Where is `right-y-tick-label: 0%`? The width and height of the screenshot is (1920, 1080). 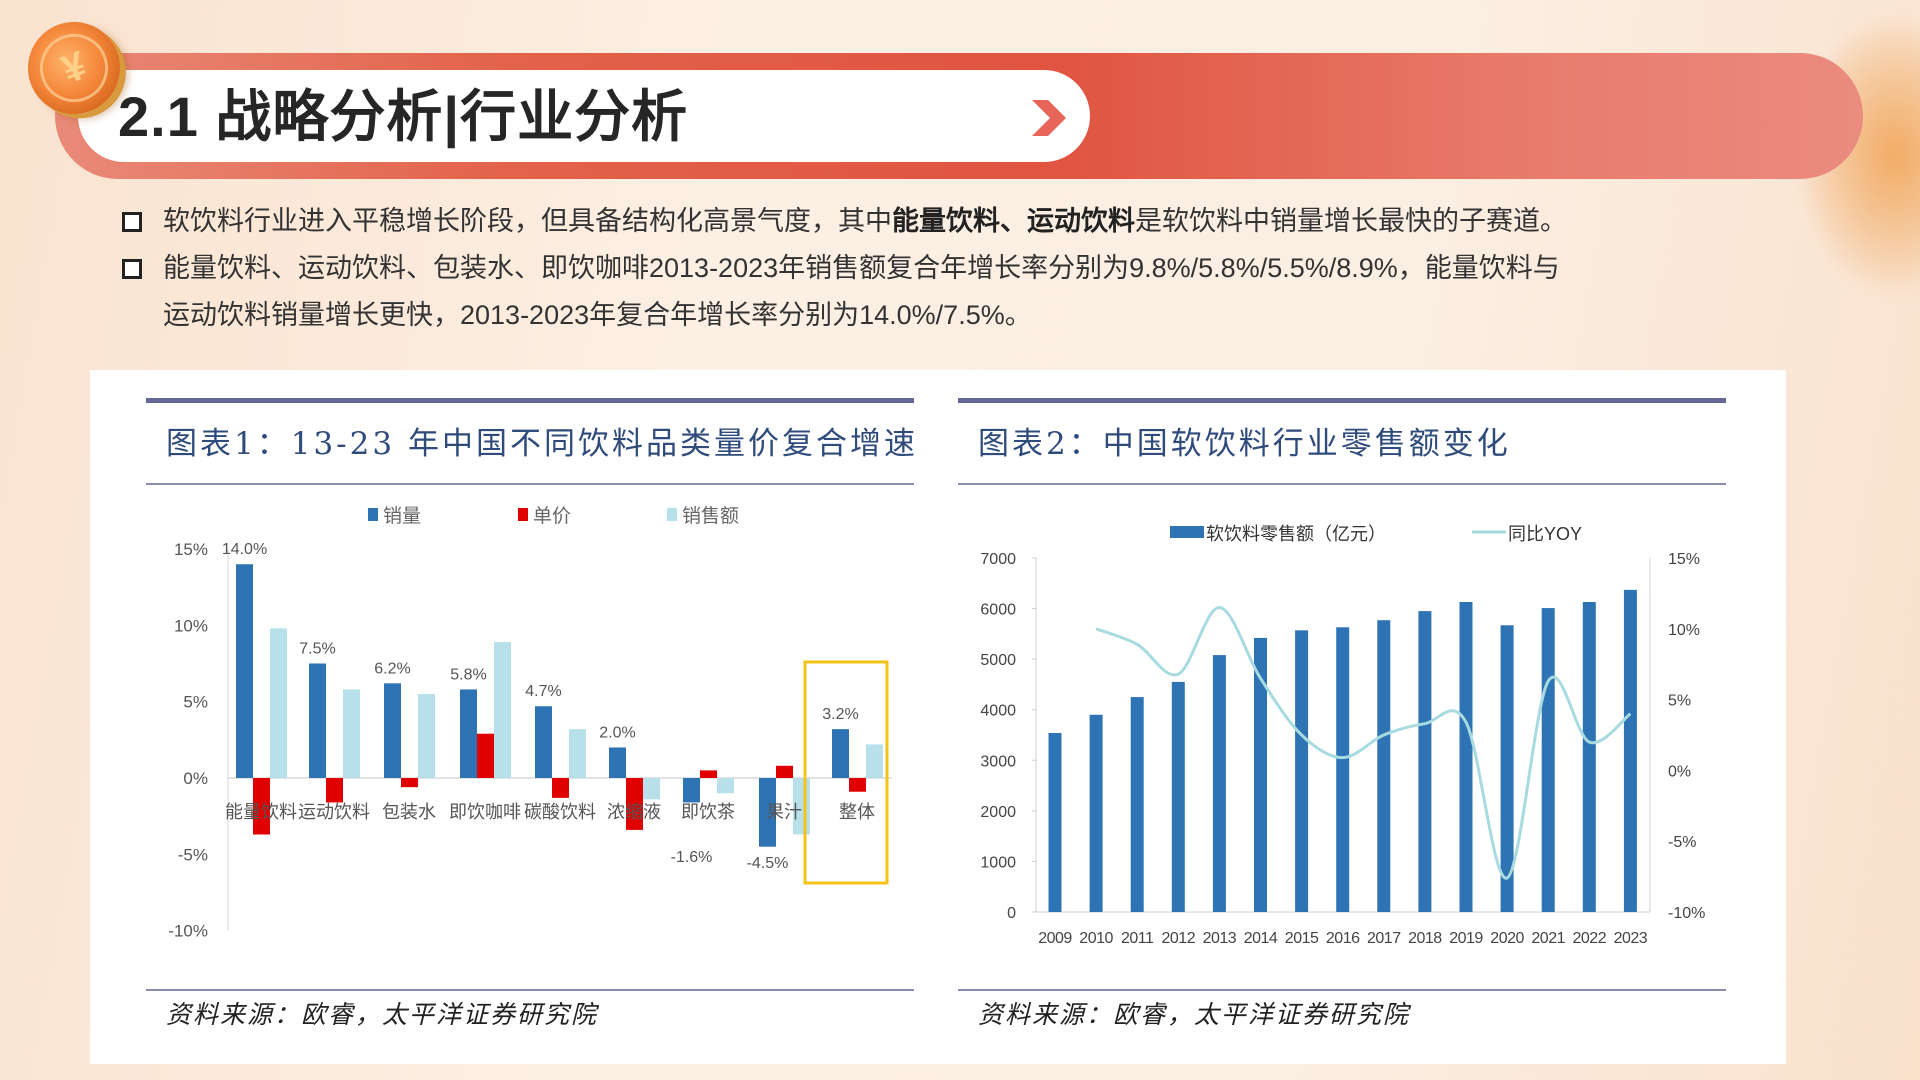 right-y-tick-label: 0% is located at coordinates (1679, 771).